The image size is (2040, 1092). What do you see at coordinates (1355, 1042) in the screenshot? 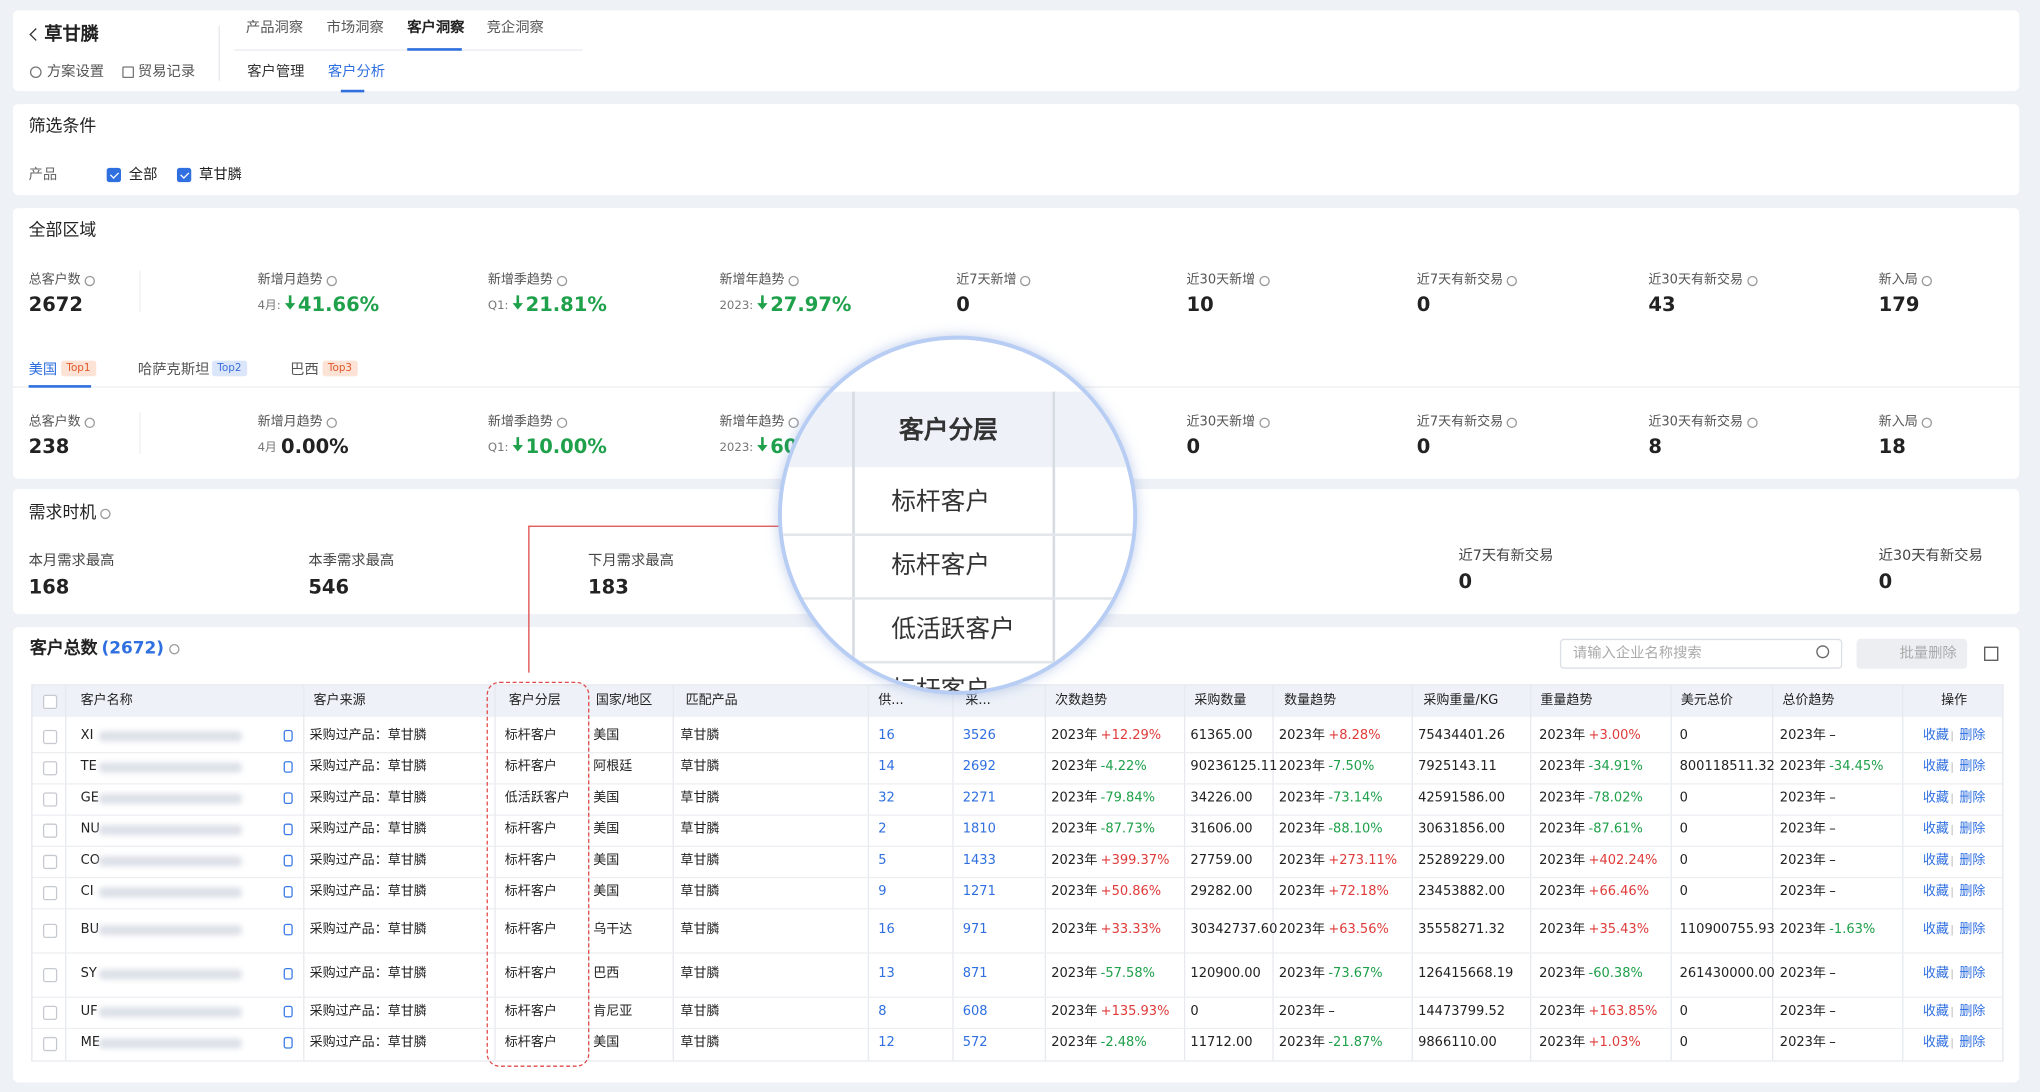
I see `trend-value: -21.87%` at bounding box center [1355, 1042].